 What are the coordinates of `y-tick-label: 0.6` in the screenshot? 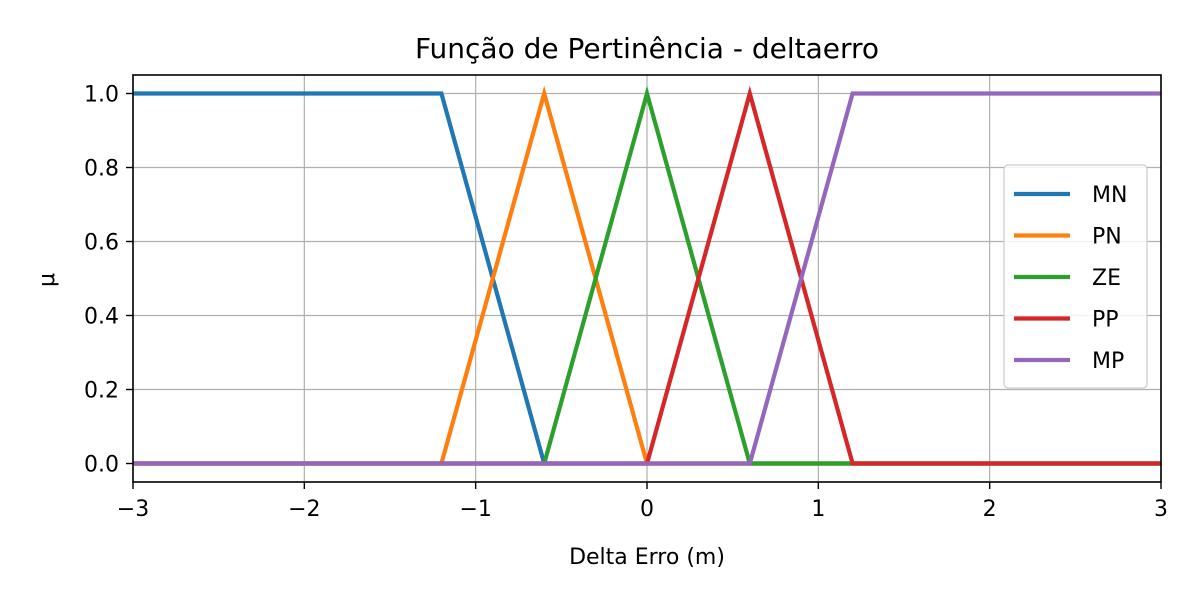 It's located at (101, 243).